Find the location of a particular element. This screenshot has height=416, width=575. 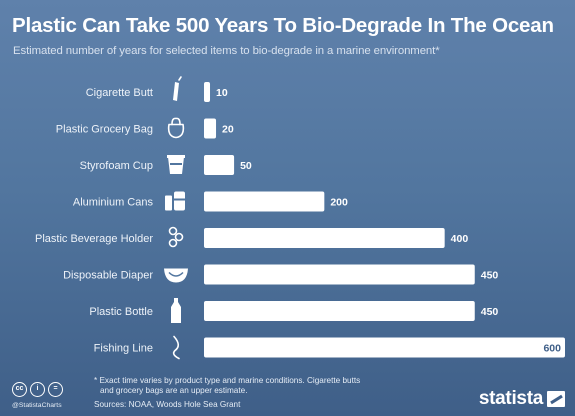

bar-row: Plastic Bottle 450 is located at coordinates (293, 310).